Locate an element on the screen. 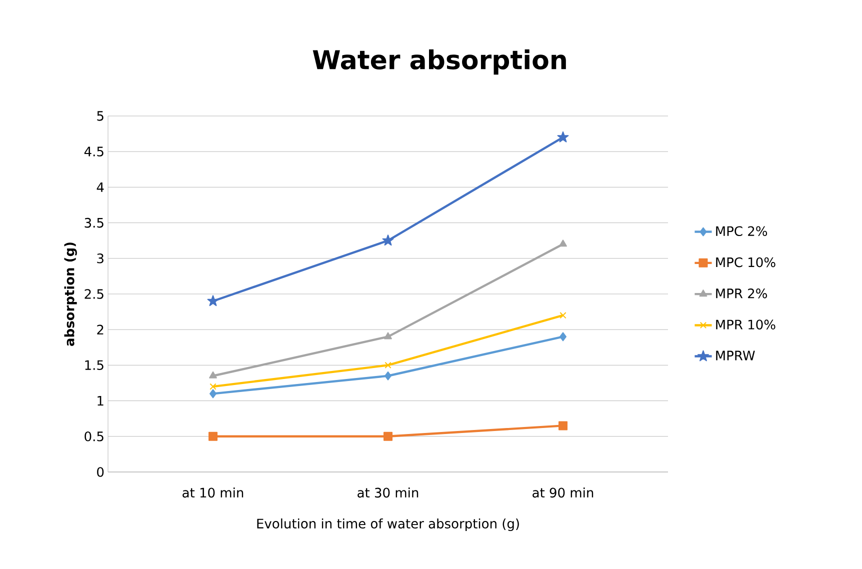 Image resolution: width=862 pixels, height=569 pixels. y-tick-label: 1.5 is located at coordinates (94, 365).